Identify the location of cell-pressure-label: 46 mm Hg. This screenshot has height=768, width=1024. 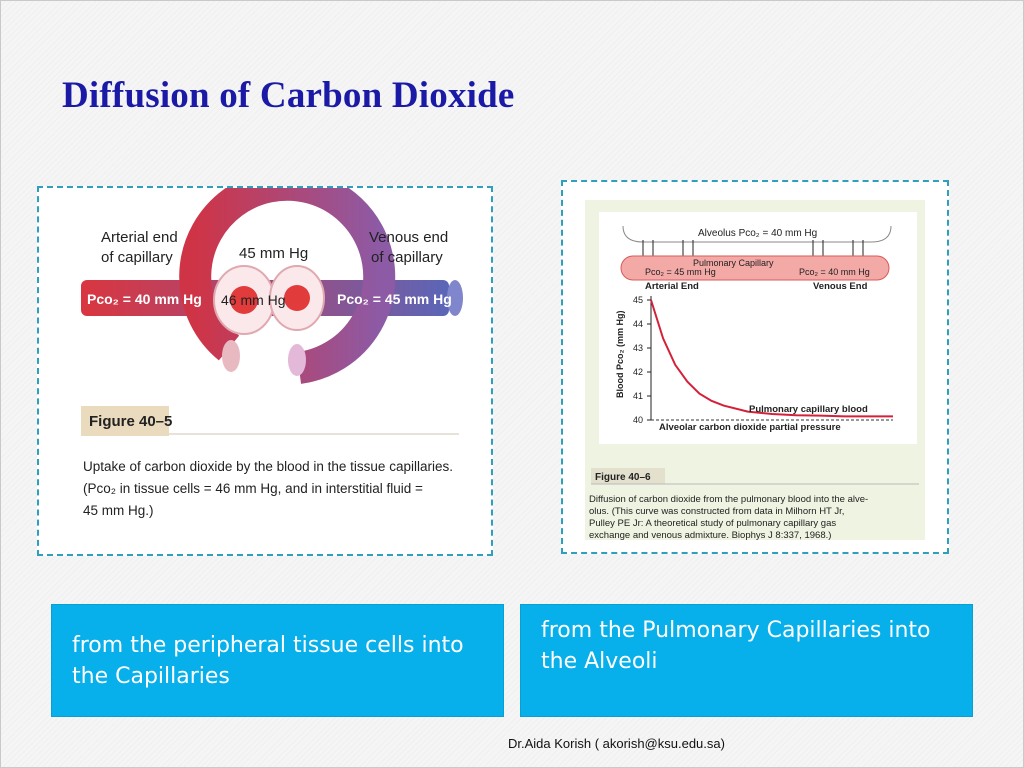
(253, 300).